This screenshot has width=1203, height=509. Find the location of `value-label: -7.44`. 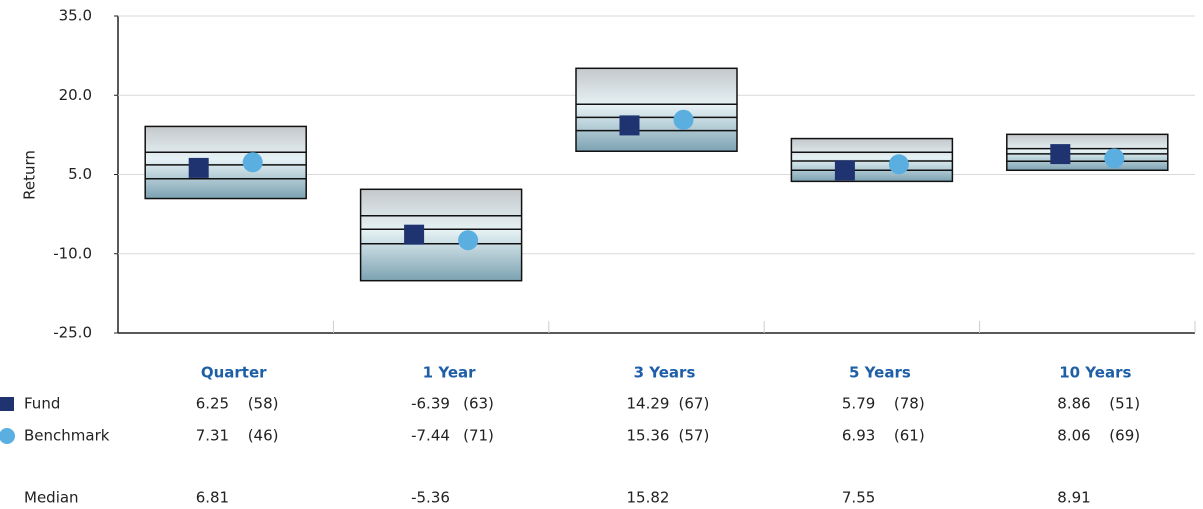

value-label: -7.44 is located at coordinates (430, 436).